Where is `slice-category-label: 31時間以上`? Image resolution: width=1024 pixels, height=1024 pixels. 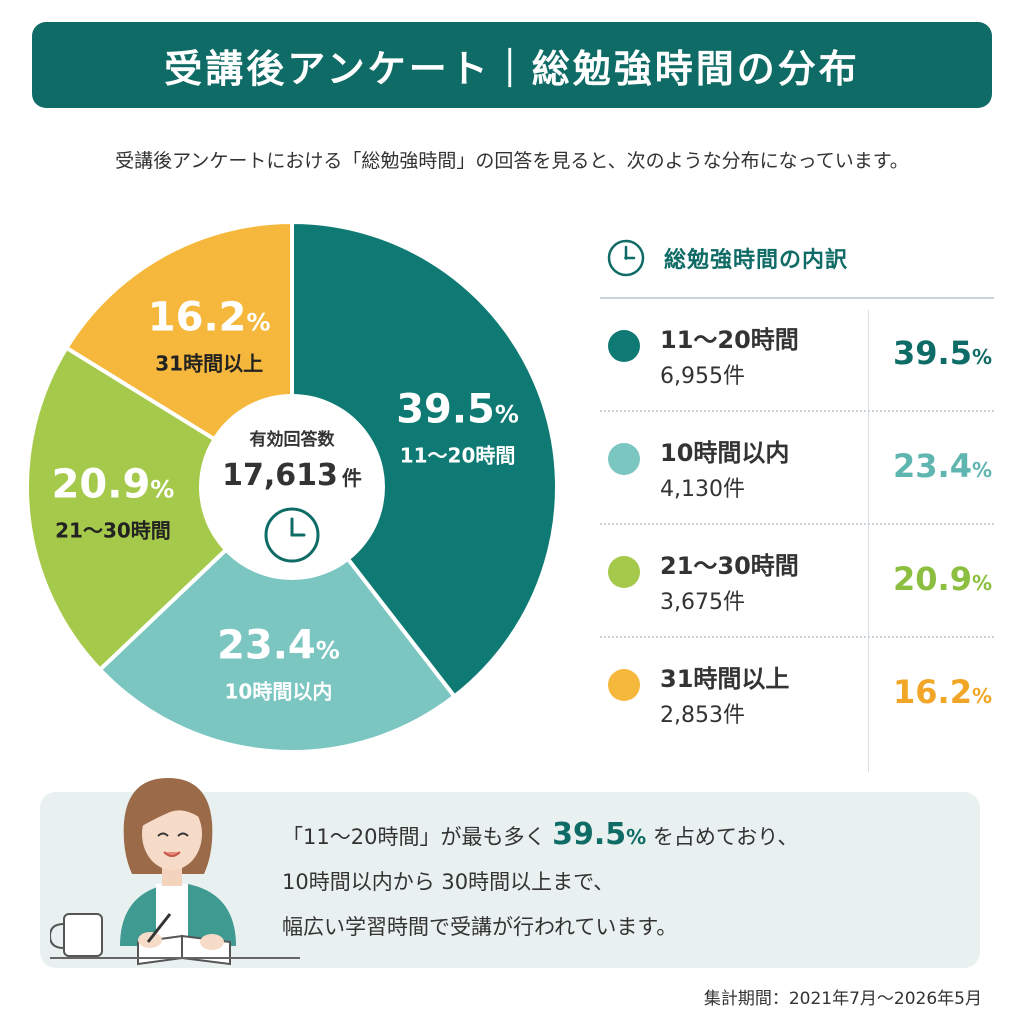
slice-category-label: 31時間以上 is located at coordinates (209, 364).